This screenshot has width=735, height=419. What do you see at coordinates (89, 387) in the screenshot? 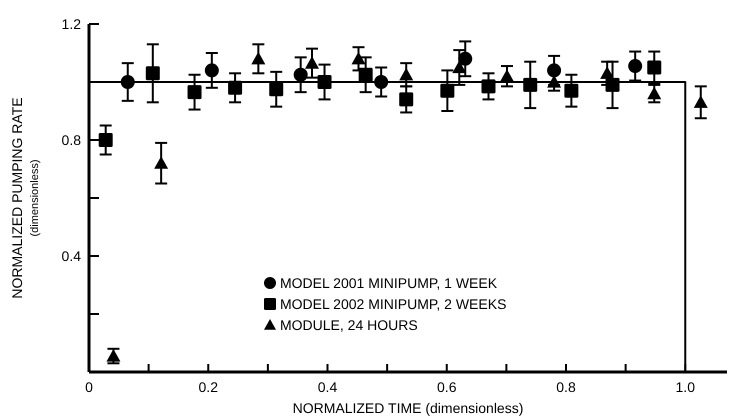
I see `x-tick-label: 0` at bounding box center [89, 387].